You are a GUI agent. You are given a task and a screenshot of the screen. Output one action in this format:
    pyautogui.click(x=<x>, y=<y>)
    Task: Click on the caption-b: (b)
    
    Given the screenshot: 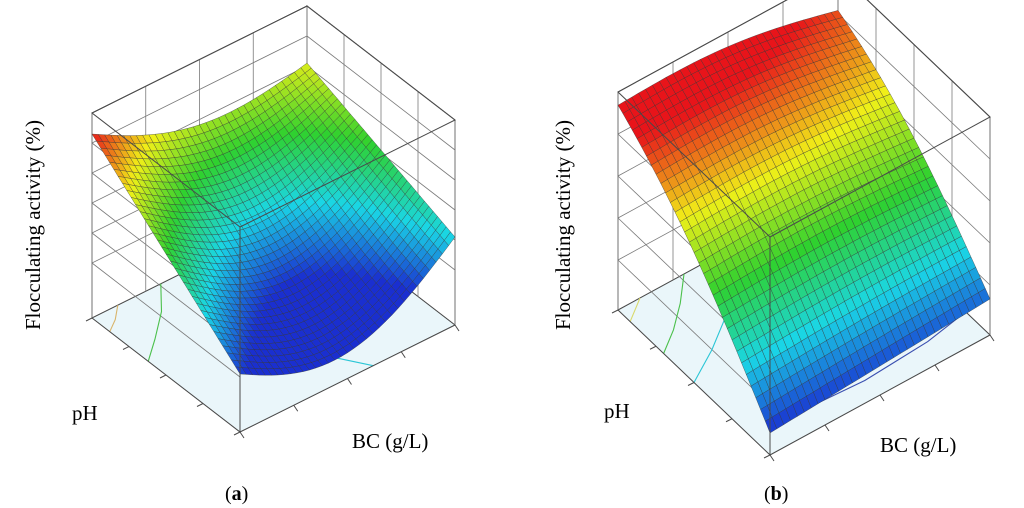 What is the action you would take?
    pyautogui.click(x=776, y=494)
    